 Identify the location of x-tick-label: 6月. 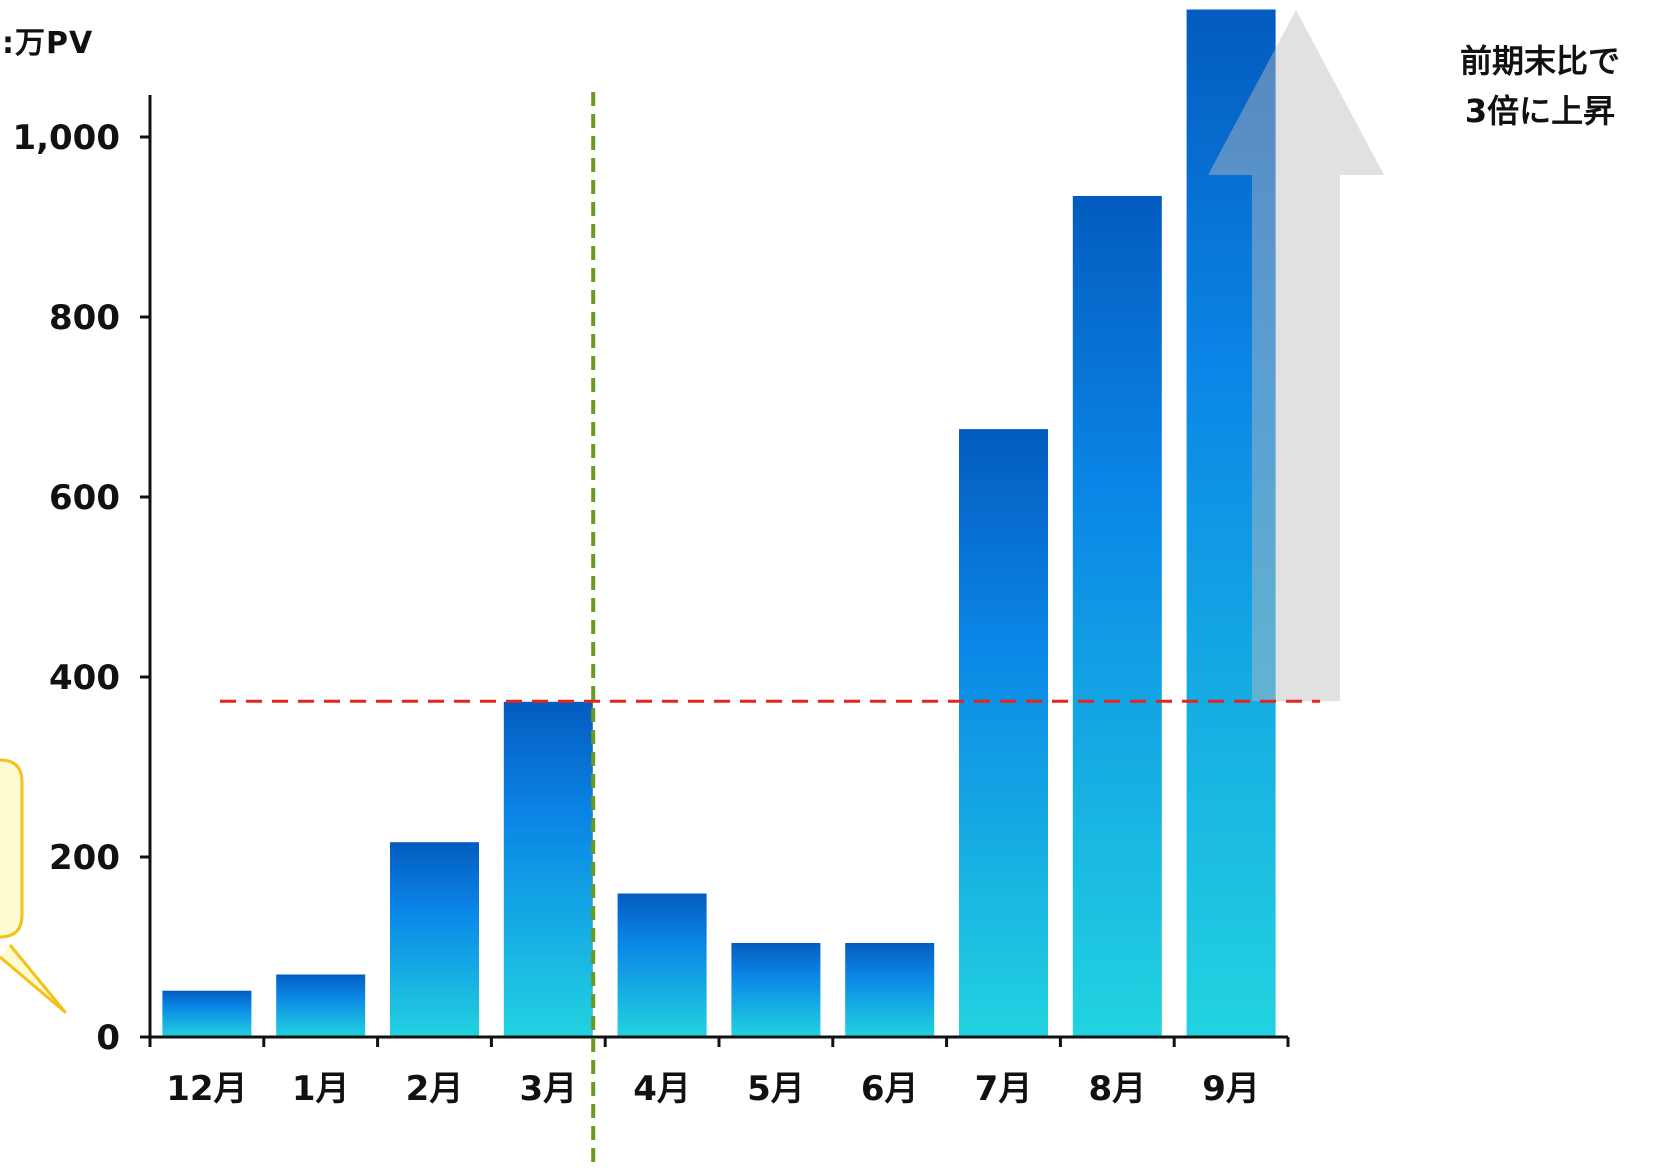
(890, 1089).